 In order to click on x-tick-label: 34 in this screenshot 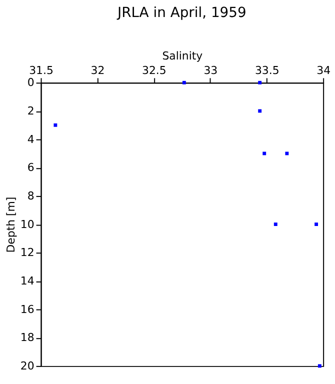, I will do `click(323, 71)`.